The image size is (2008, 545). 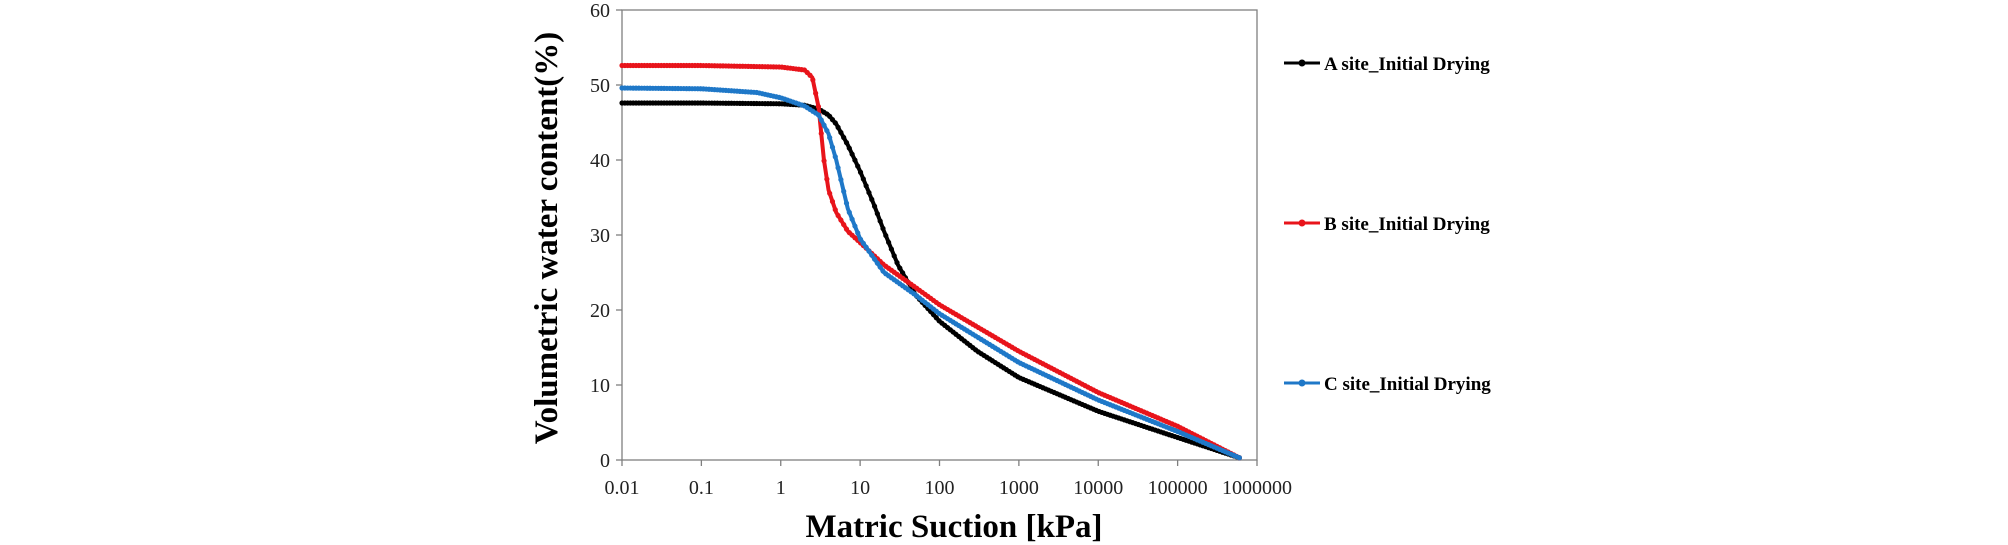 What do you see at coordinates (1407, 64) in the screenshot?
I see `legend-label: A site_Initial Drying` at bounding box center [1407, 64].